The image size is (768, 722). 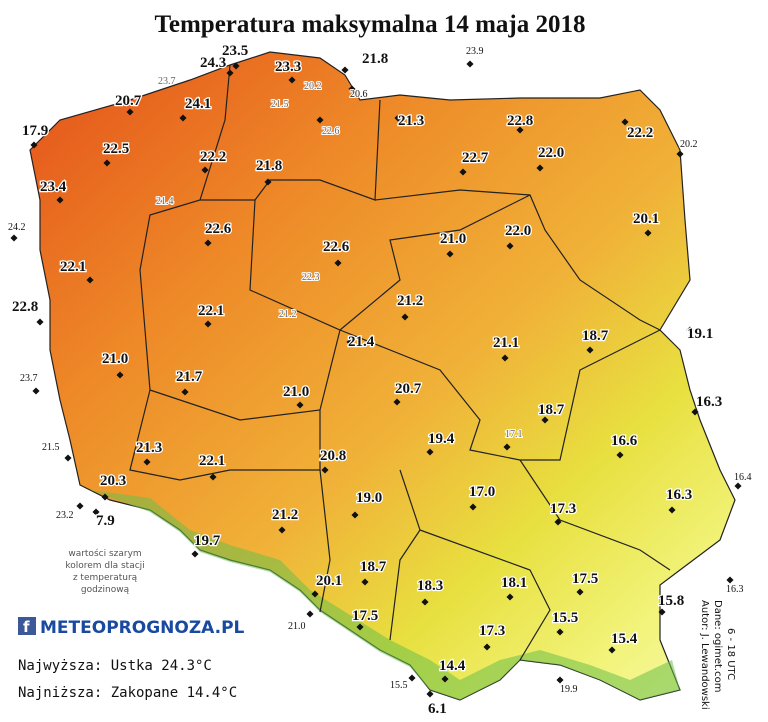 I want to click on station-temperature: 19.0, so click(x=369, y=498).